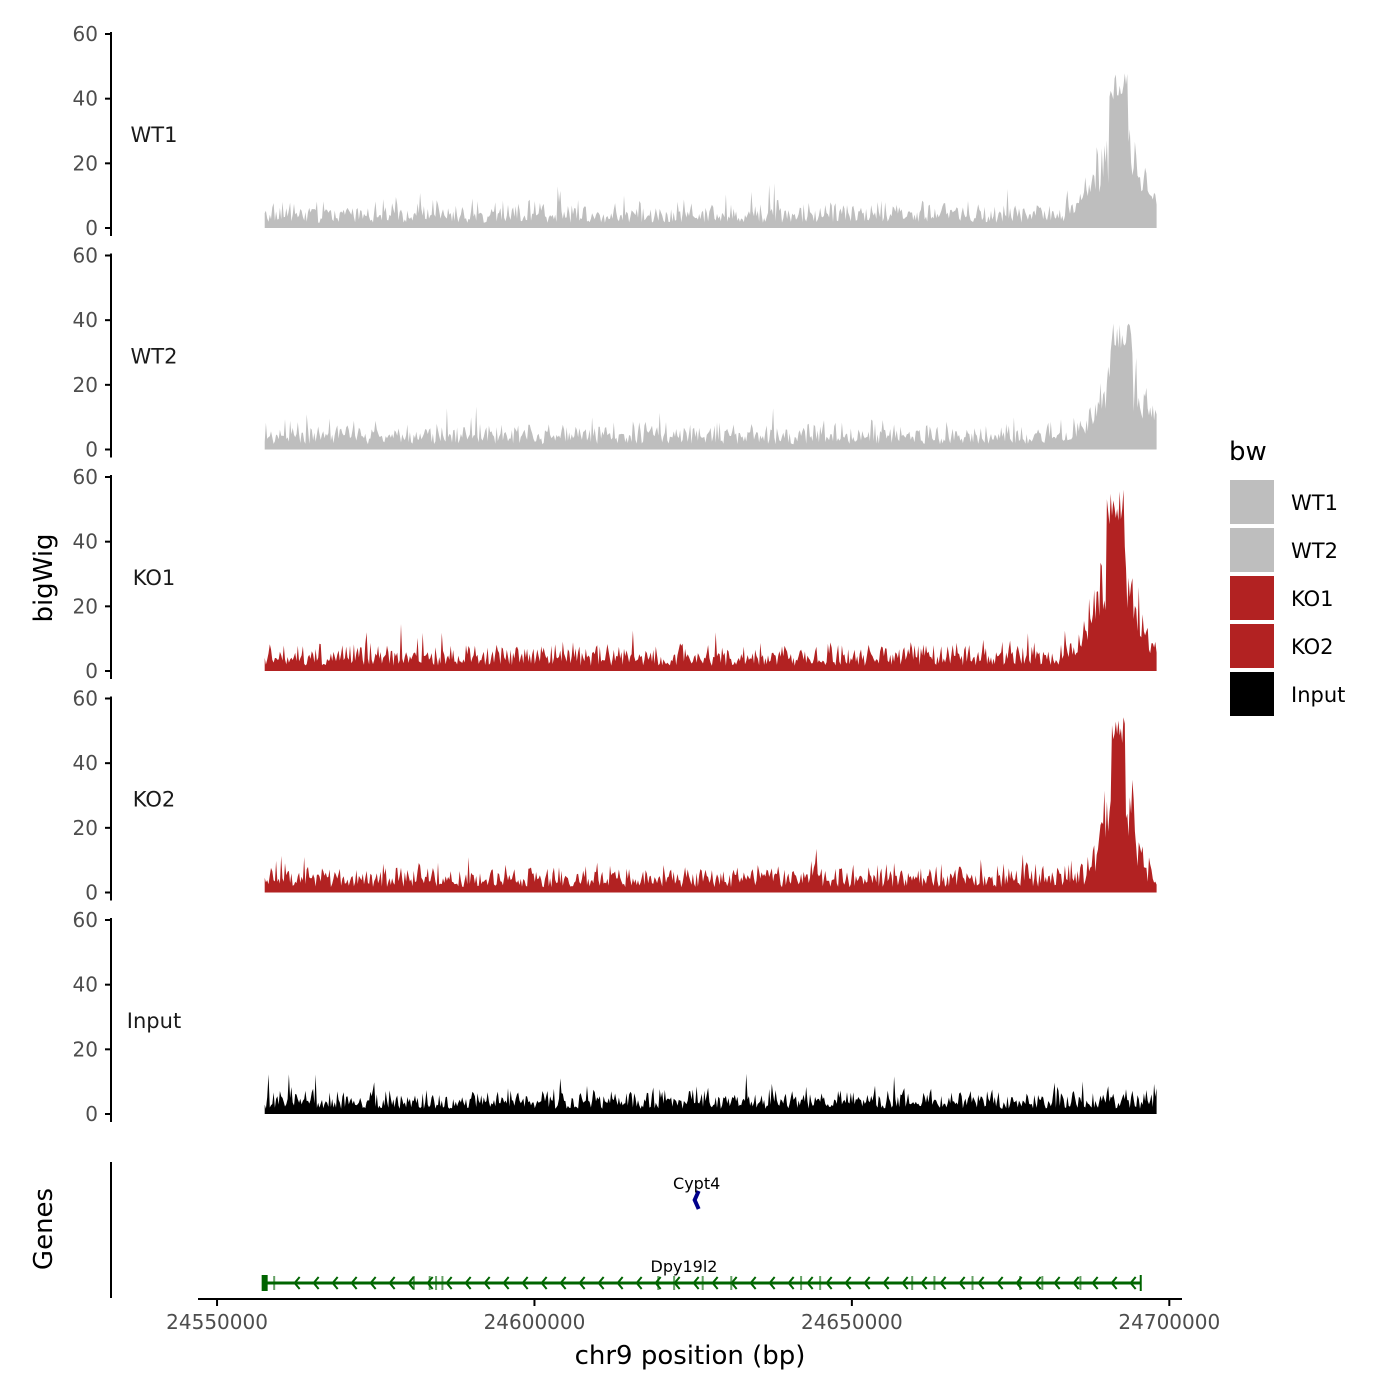  Describe the element at coordinates (710, 580) in the screenshot. I see `coverage-area-ko1` at that location.